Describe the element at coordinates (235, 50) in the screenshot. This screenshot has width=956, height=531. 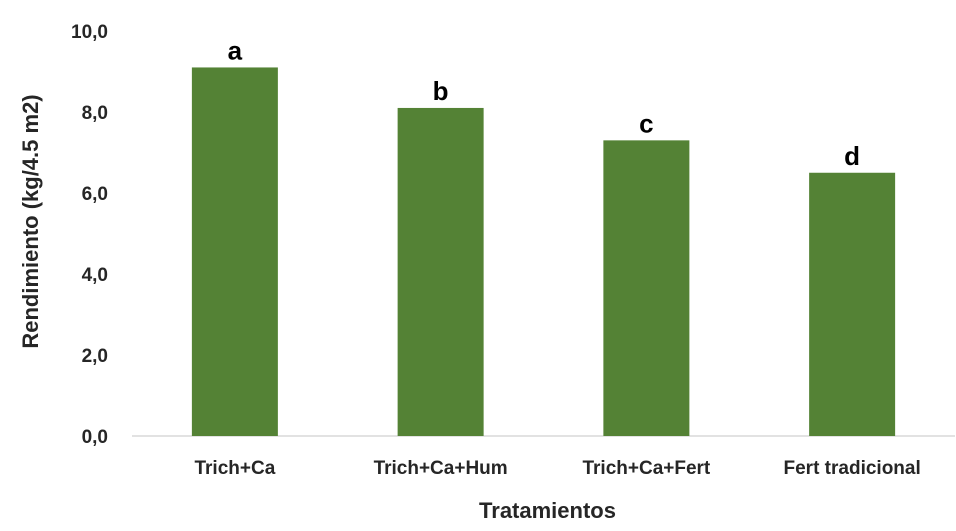
I see `bar-data-label: a` at that location.